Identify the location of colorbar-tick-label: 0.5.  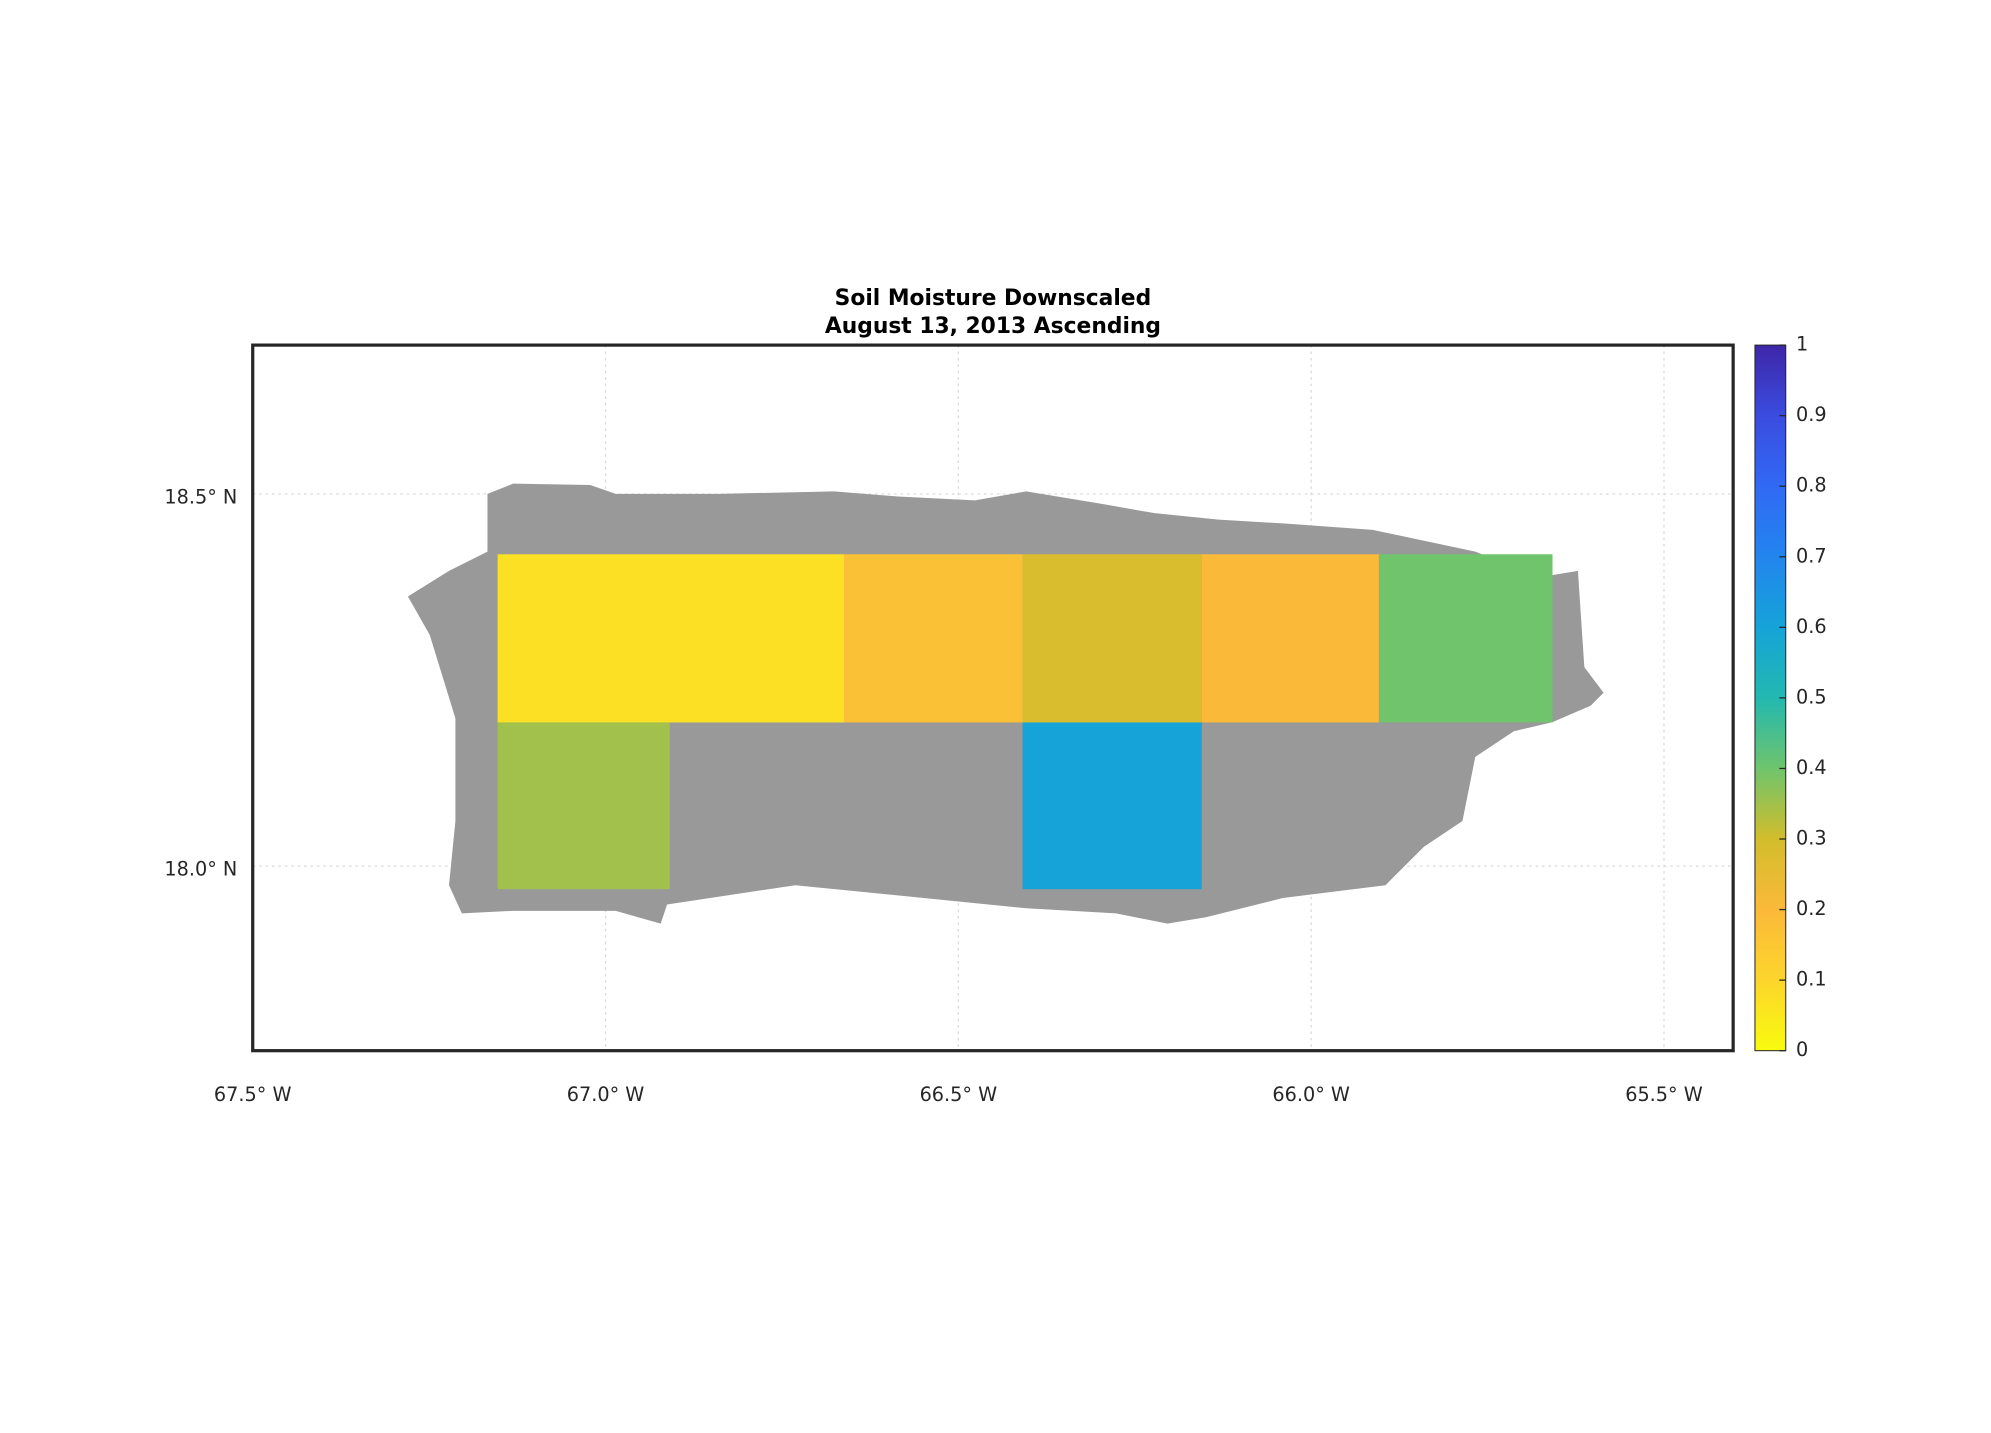
(1811, 696).